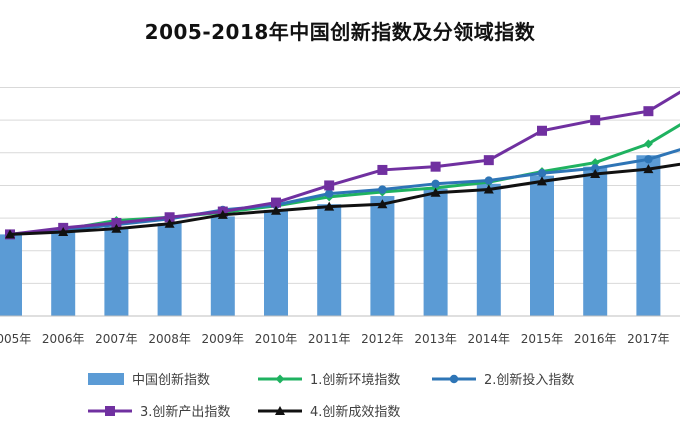 This screenshot has height=440, width=680. Describe the element at coordinates (435, 339) in the screenshot. I see `x-tick-label: 2013年` at that location.